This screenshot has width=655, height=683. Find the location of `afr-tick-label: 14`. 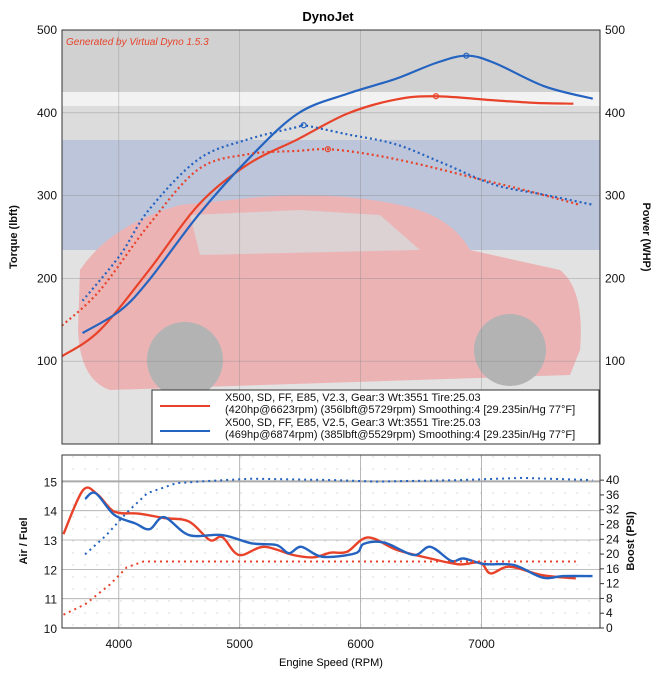

afr-tick-label: 14 is located at coordinates (51, 512).